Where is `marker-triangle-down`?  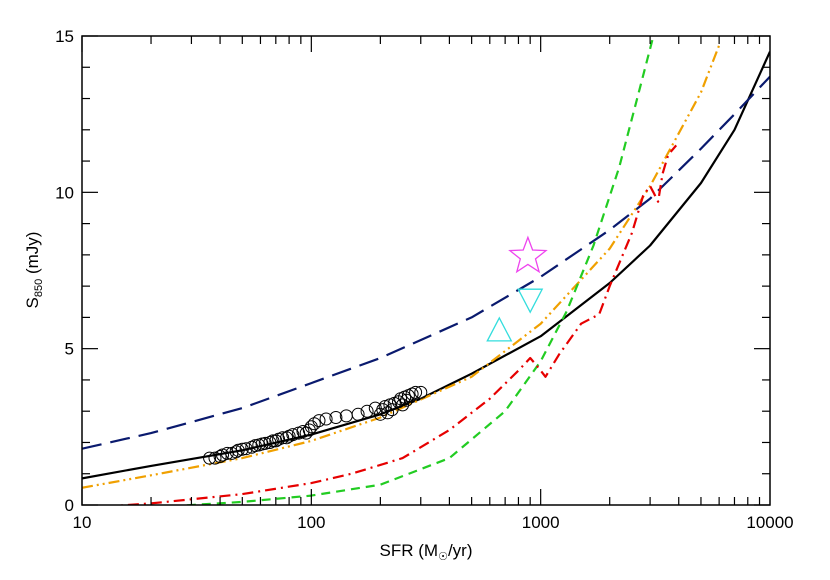
marker-triangle-down is located at coordinates (530, 301).